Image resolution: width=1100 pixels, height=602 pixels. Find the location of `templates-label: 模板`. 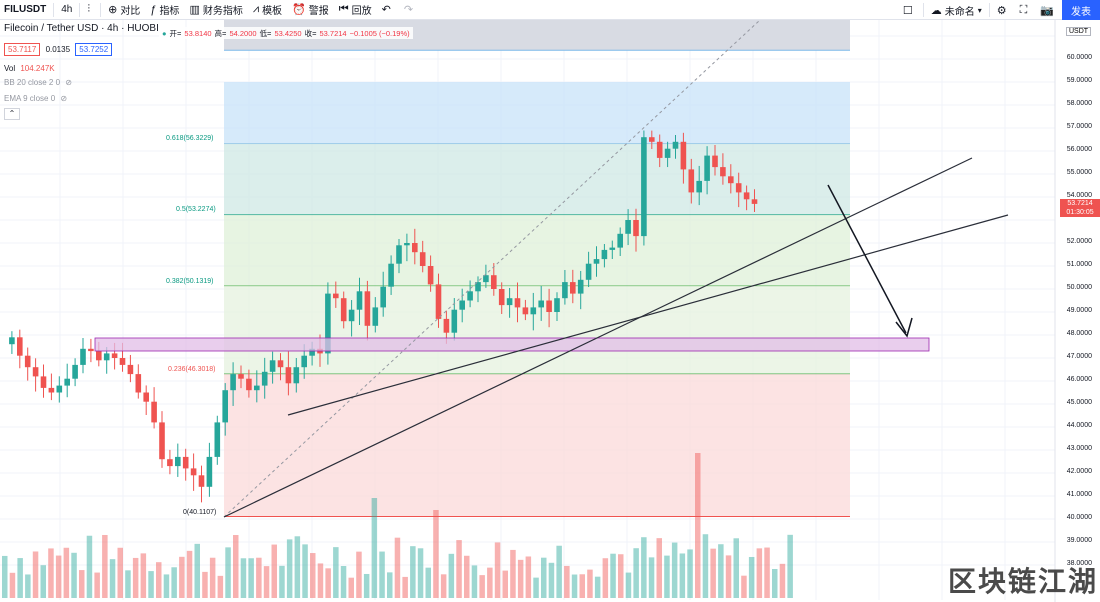

templates-label: 模板 is located at coordinates (272, 11).